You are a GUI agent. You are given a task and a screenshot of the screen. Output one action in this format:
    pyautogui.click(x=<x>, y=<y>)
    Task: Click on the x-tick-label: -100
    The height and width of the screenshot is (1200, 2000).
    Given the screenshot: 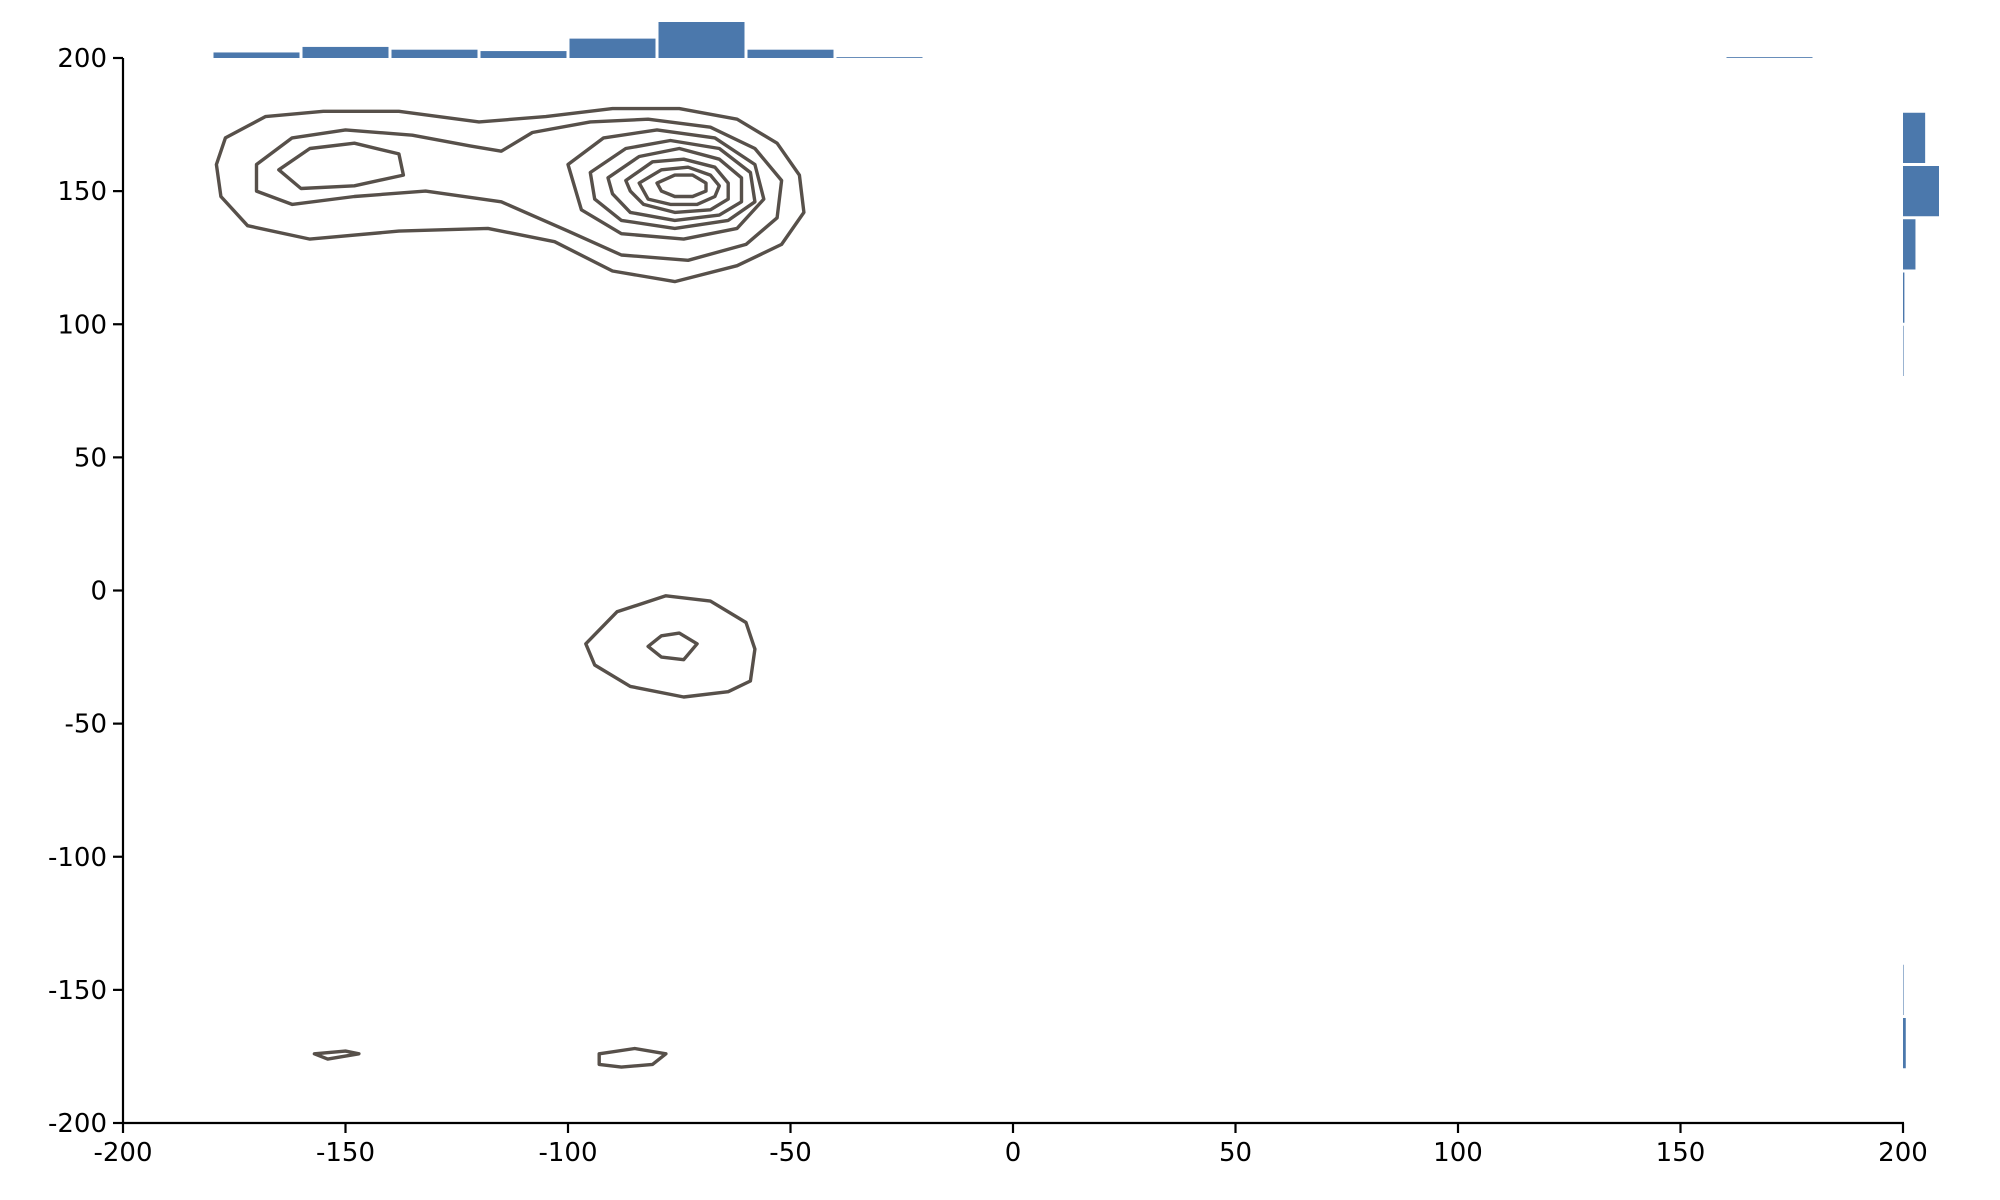 What is the action you would take?
    pyautogui.click(x=567, y=1153)
    